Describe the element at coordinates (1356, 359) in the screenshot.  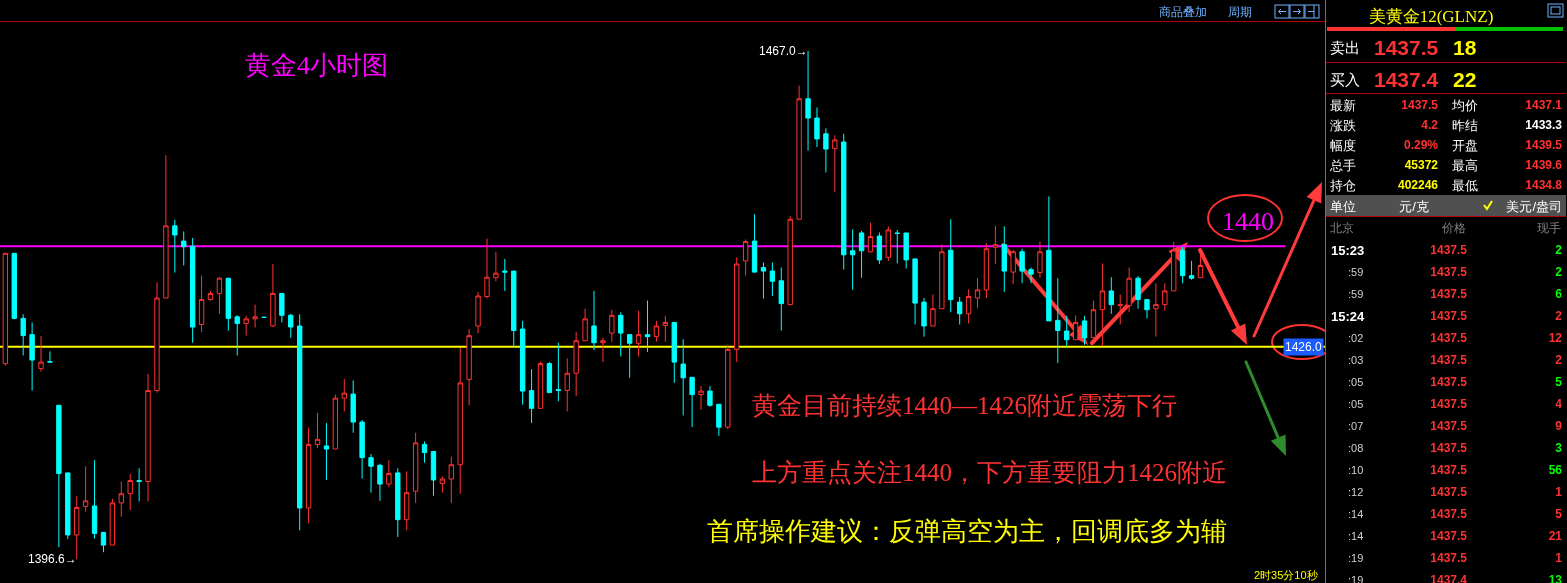
I see `text: :03` at that location.